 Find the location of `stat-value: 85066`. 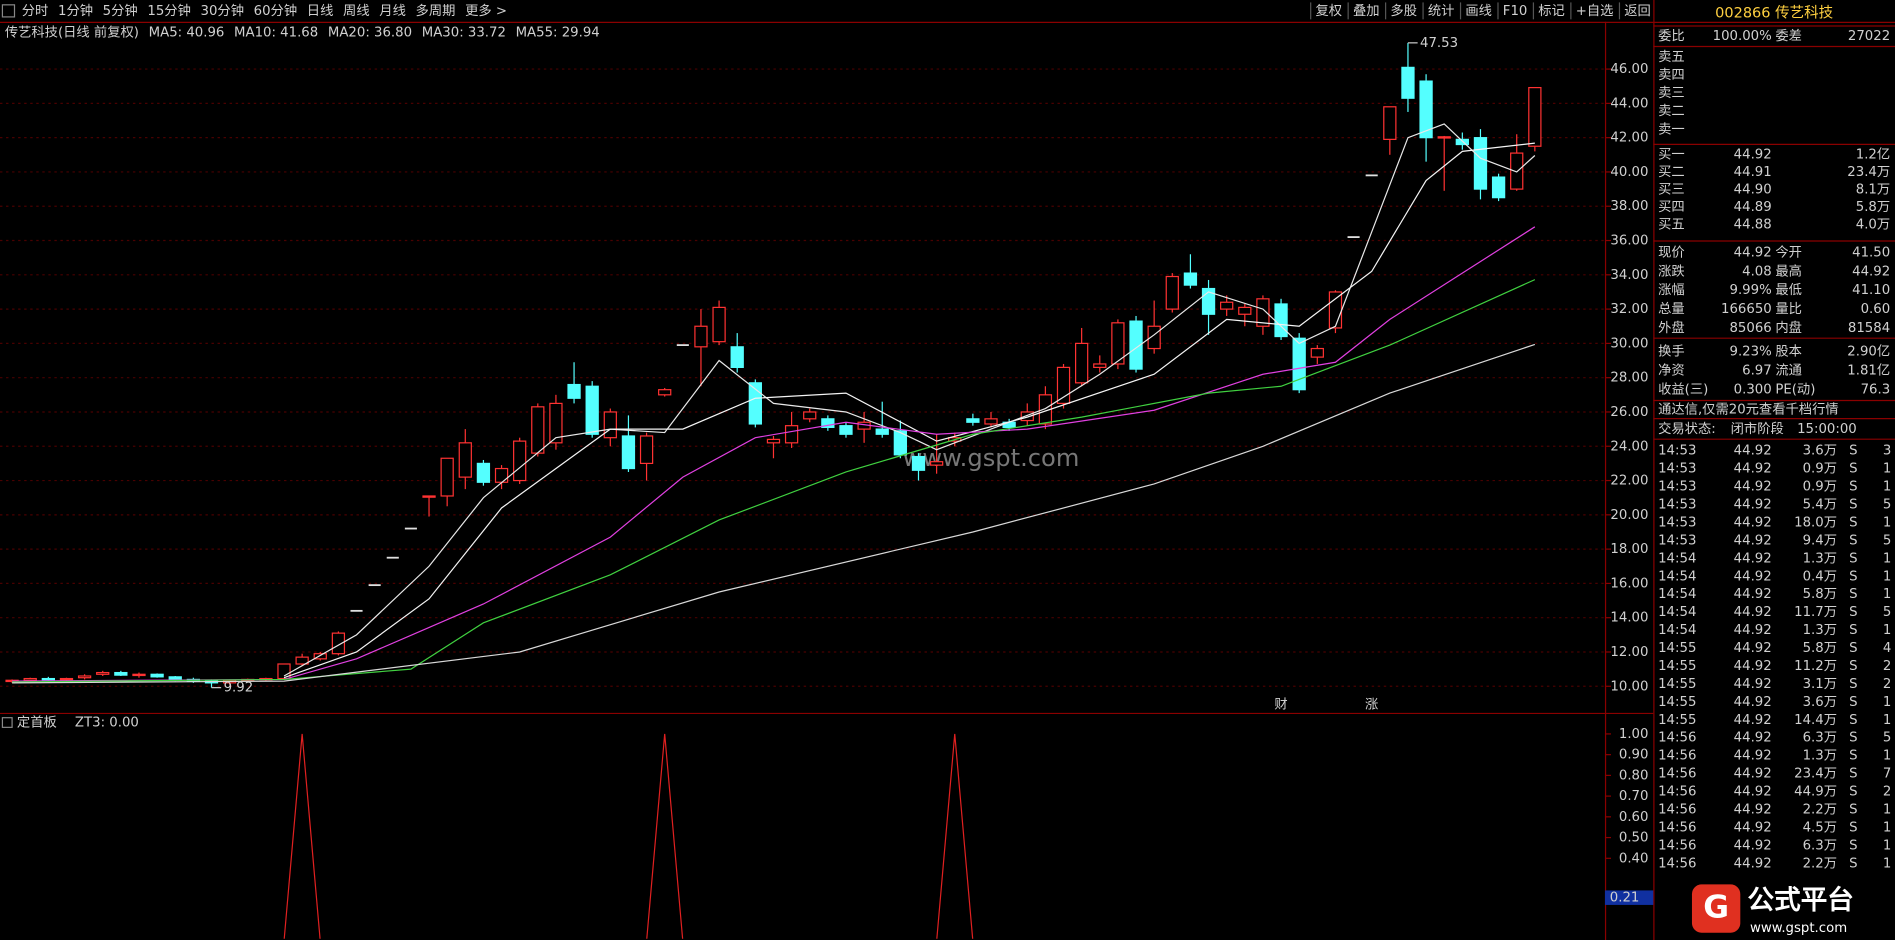

stat-value: 85066 is located at coordinates (1750, 328).